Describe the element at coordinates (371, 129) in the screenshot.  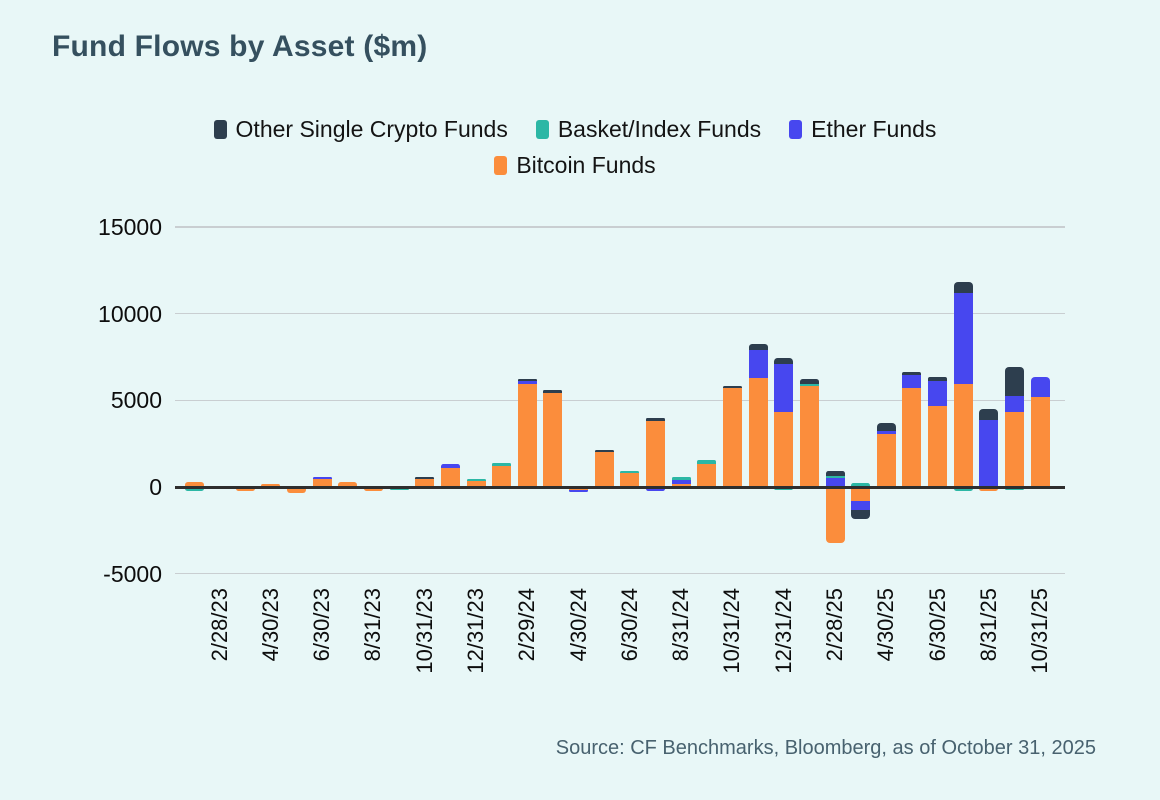
I see `legend-item-label: Other Single Crypto Funds` at that location.